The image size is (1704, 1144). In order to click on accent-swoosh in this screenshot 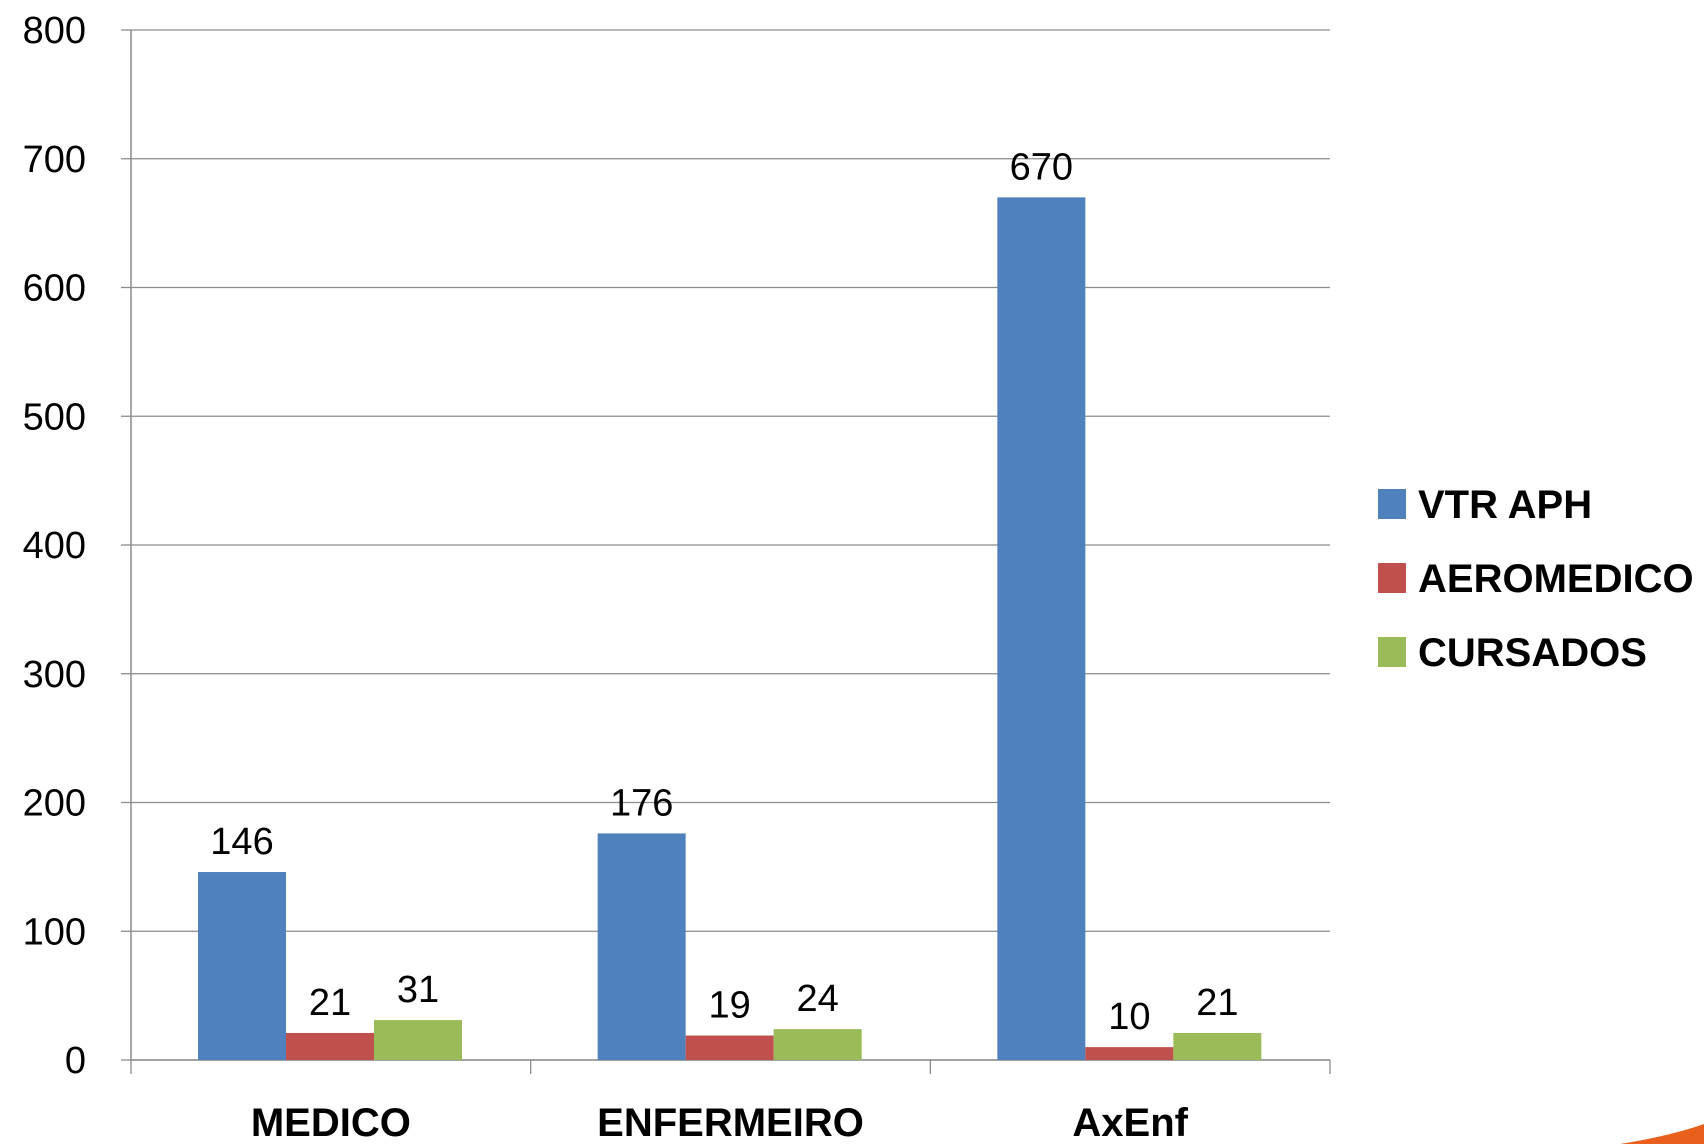, I will do `click(1662, 1134)`.